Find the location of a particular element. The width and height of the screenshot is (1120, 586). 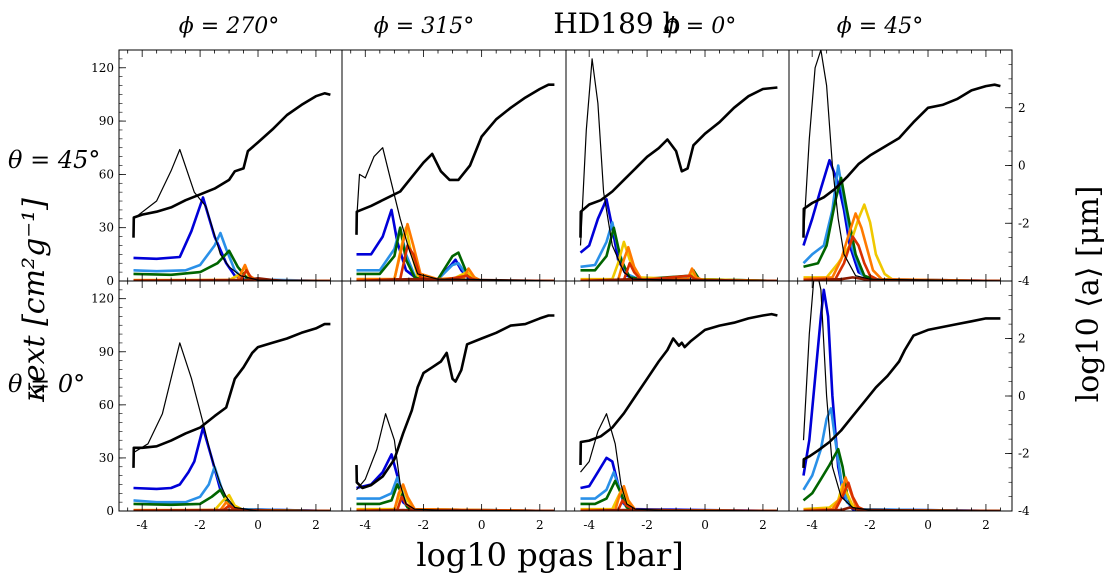

panel-5-lines is located at coordinates (231, 416).